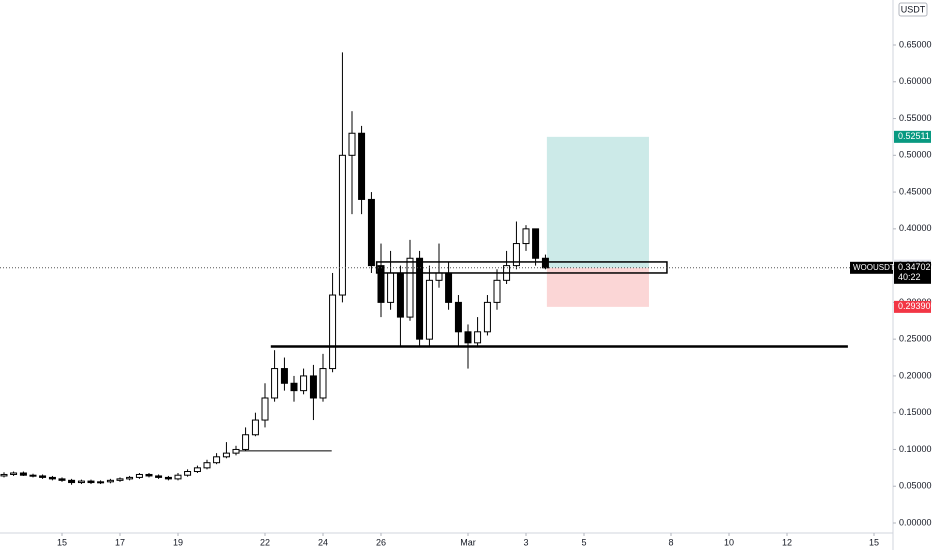  Describe the element at coordinates (915, 155) in the screenshot. I see `y-tick-label: 0.50000` at that location.